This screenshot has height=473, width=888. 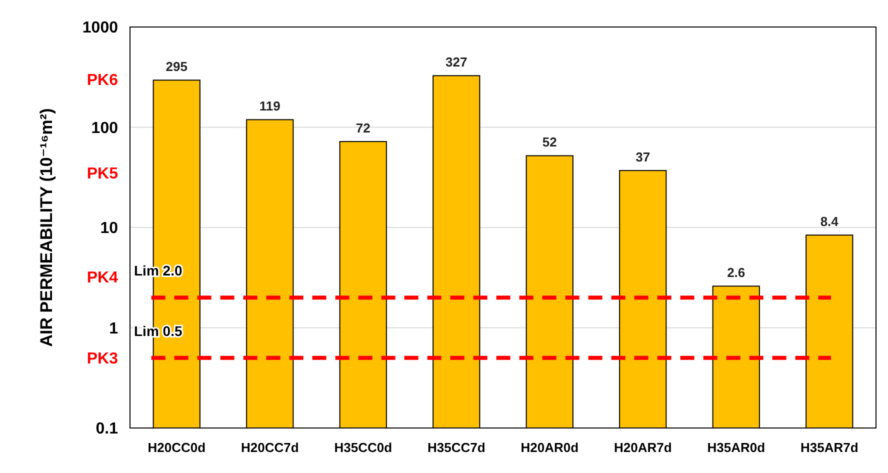 I want to click on x-tick-label: H35CC7d, so click(x=456, y=447).